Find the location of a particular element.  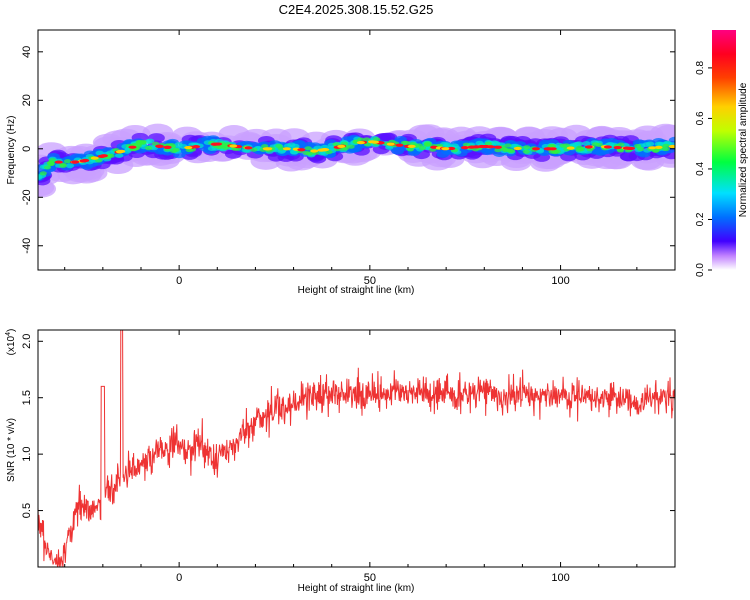

spectrogram-y-axis-label: Frequency (Hz) is located at coordinates (11, 150).